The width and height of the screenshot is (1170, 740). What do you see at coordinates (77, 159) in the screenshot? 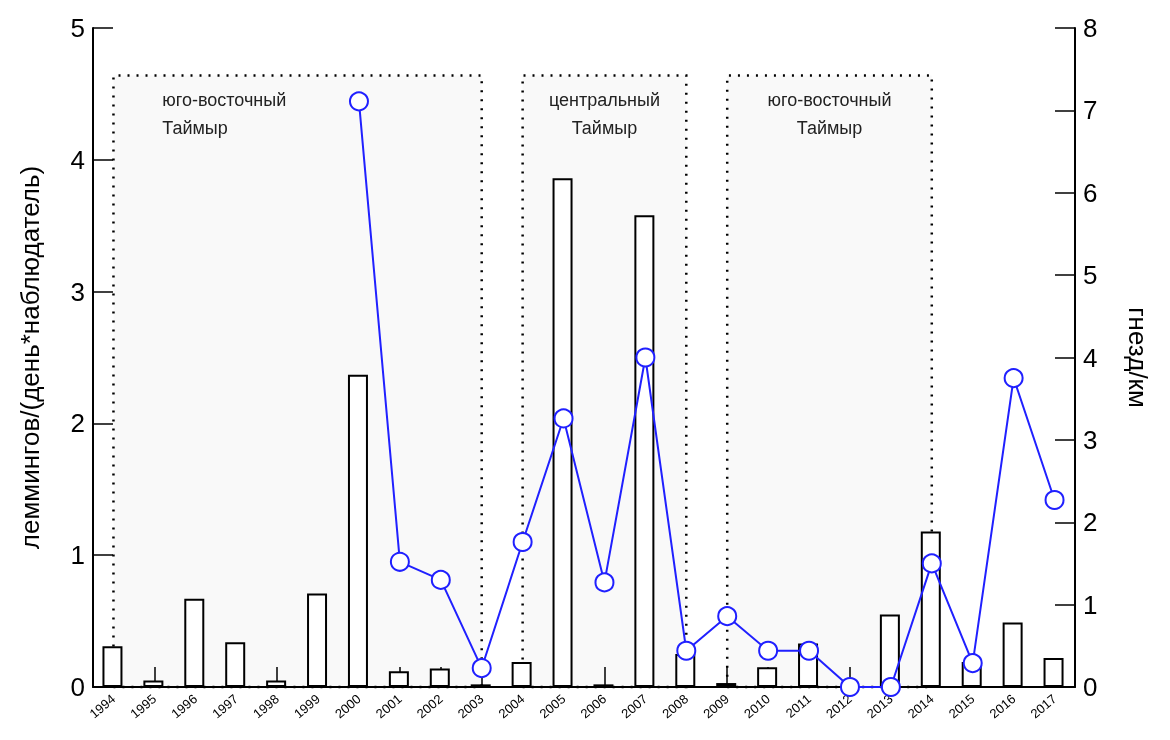
I see `y-tick-label: 4` at bounding box center [77, 159].